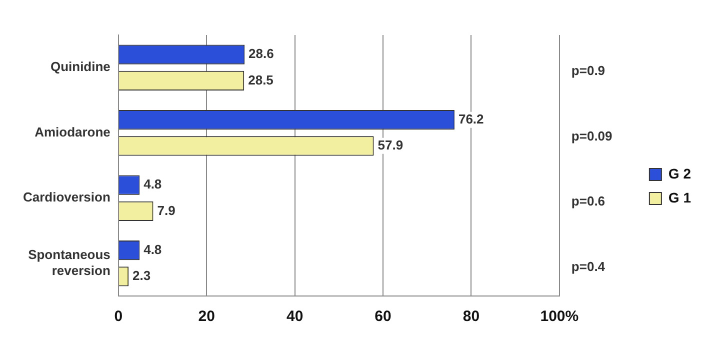 This screenshot has width=711, height=363. What do you see at coordinates (166, 210) in the screenshot?
I see `data-label: 7.9` at bounding box center [166, 210].